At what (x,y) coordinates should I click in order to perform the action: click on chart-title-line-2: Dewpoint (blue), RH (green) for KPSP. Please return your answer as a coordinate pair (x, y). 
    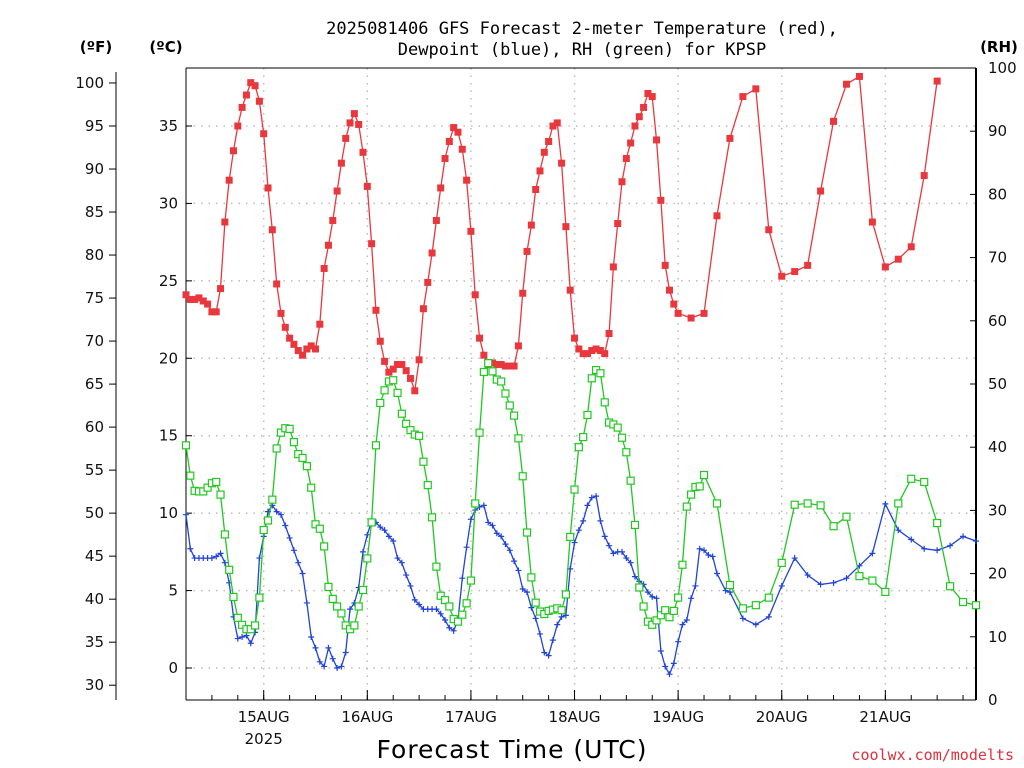
    Looking at the image, I should click on (582, 50).